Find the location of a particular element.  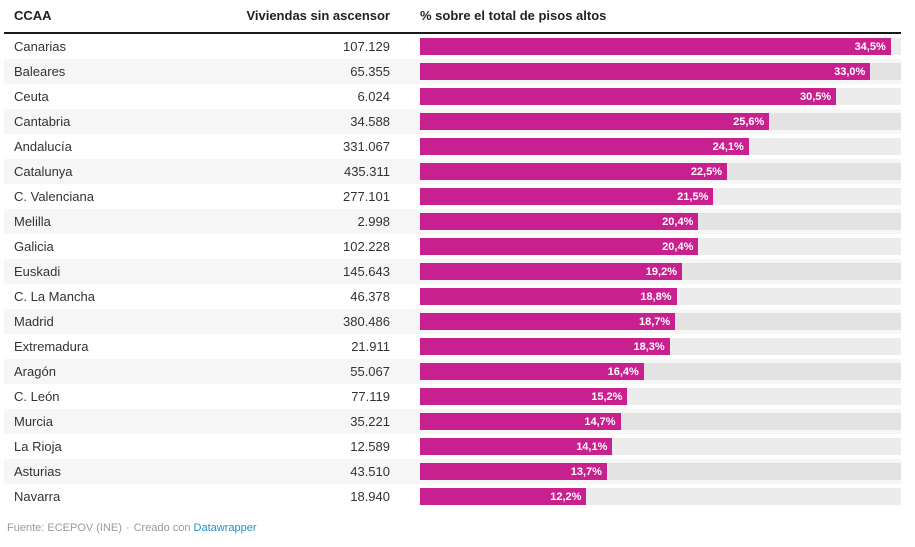

table-row: Baleares 65.355 33,0% is located at coordinates (452, 71).